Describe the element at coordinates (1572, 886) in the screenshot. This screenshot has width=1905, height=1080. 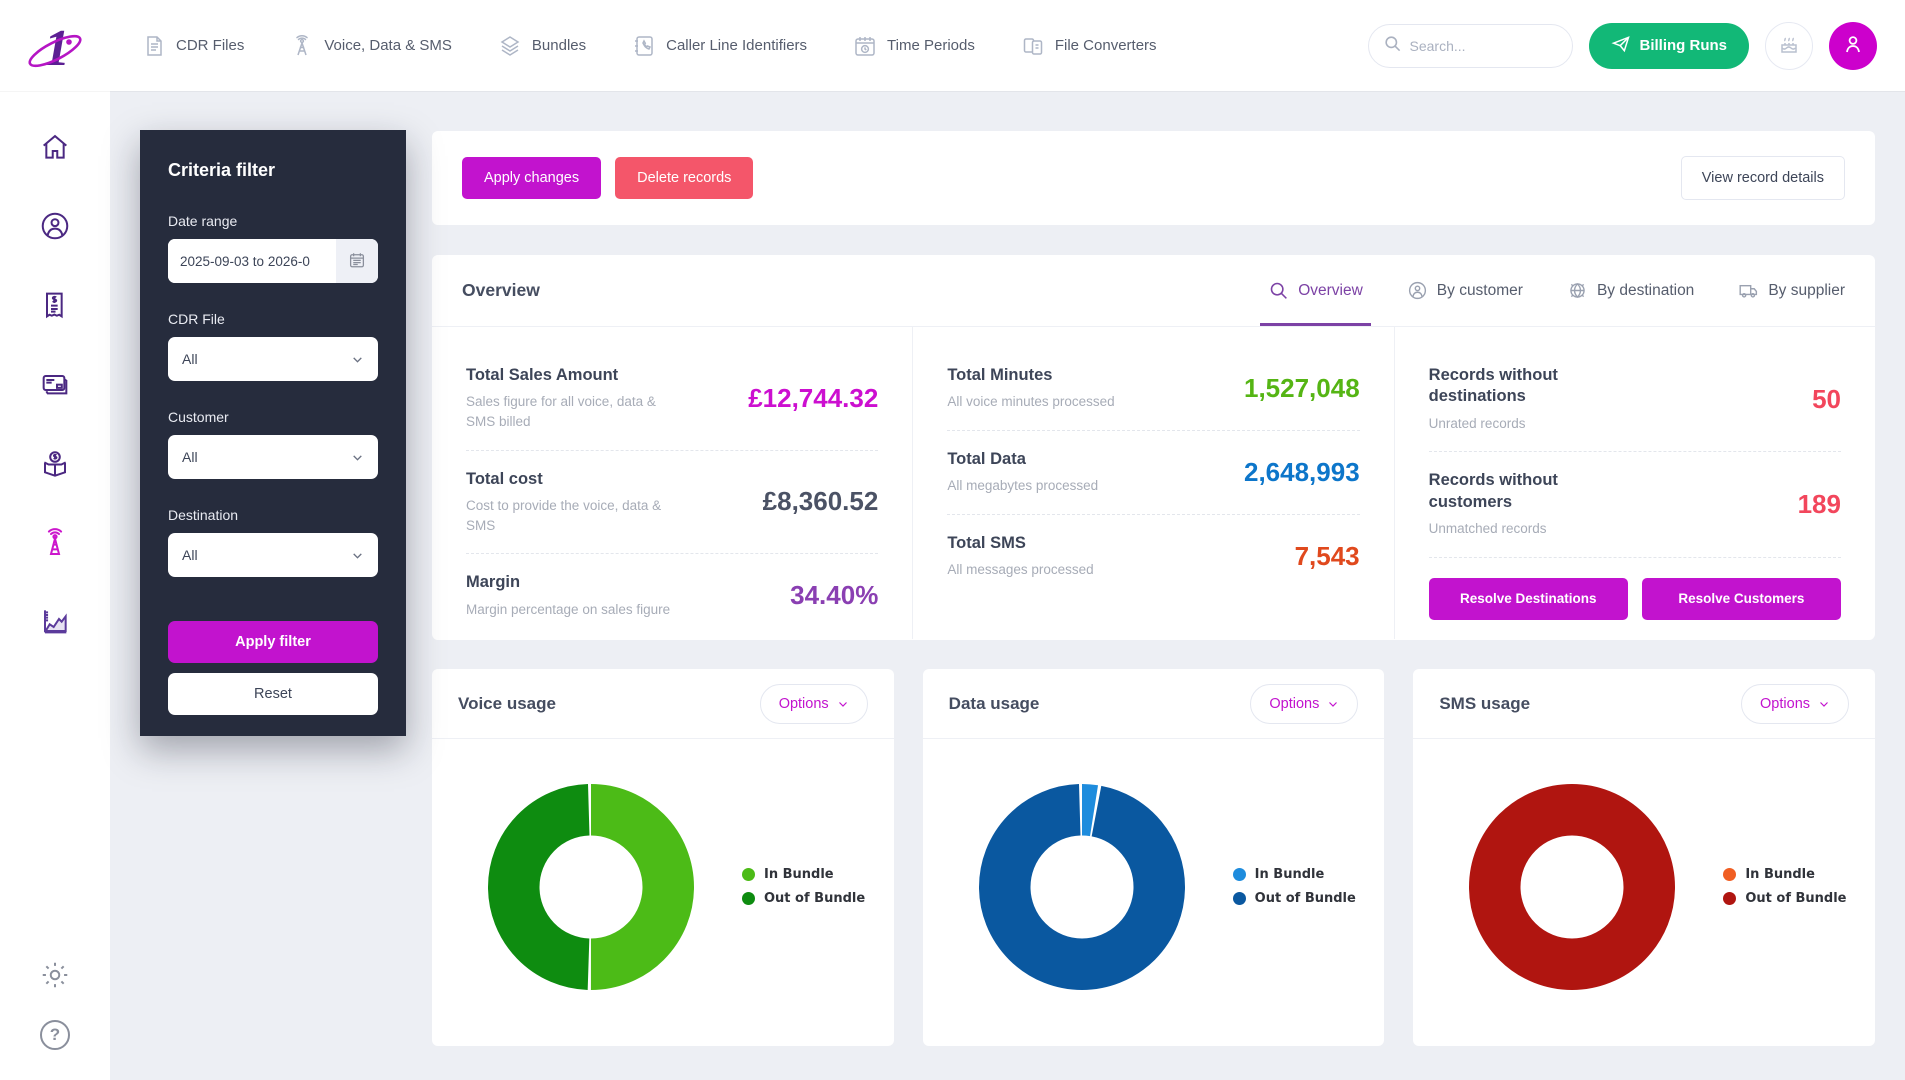
I see `sms-usage-donut` at that location.